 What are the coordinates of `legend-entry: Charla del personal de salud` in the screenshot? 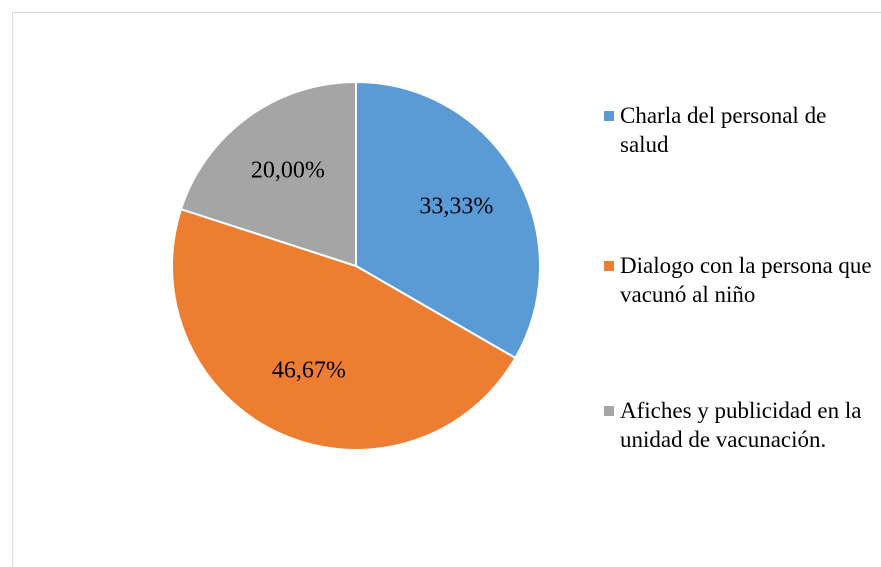 It's located at (739, 130).